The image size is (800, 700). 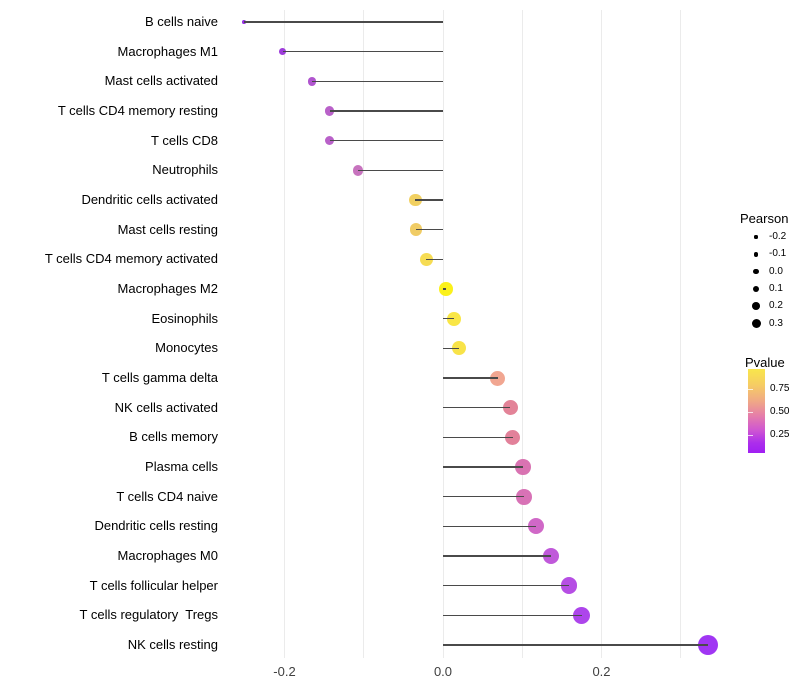 I want to click on size-legend-label: 0.2, so click(x=776, y=306).